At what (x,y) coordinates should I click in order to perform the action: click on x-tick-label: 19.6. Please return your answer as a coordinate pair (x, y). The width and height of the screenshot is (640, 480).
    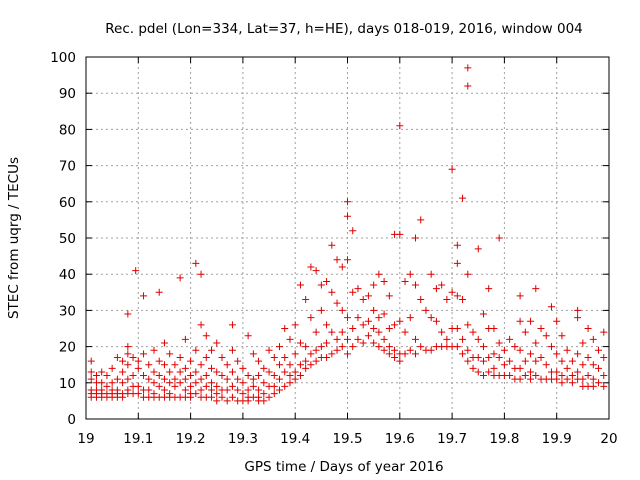
    Looking at the image, I should click on (400, 439).